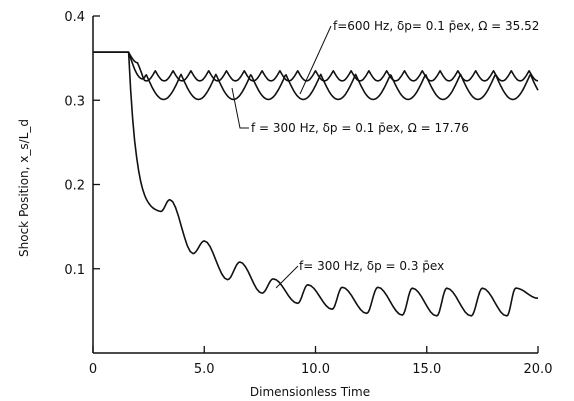  What do you see at coordinates (371, 266) in the screenshot?
I see `annotation-label-300hz-high: f= 300 Hz, δp = 0.3 p̄ex` at bounding box center [371, 266].